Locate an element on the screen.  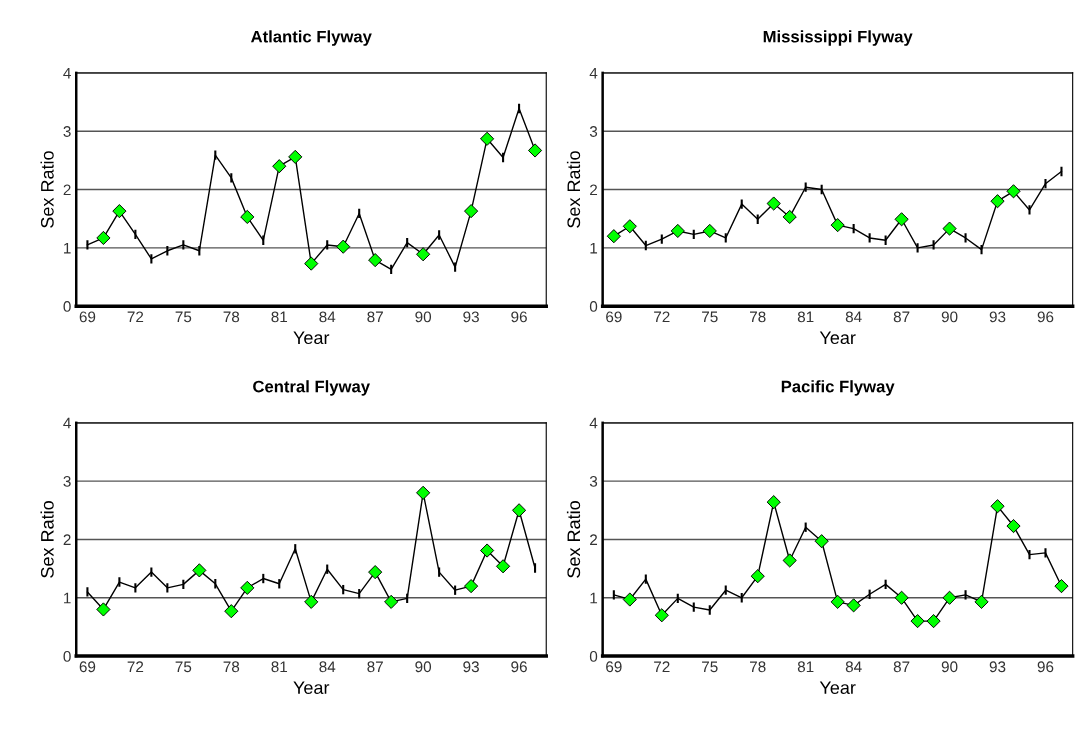
chart-title: Atlantic Flyway is located at coordinates (311, 38).